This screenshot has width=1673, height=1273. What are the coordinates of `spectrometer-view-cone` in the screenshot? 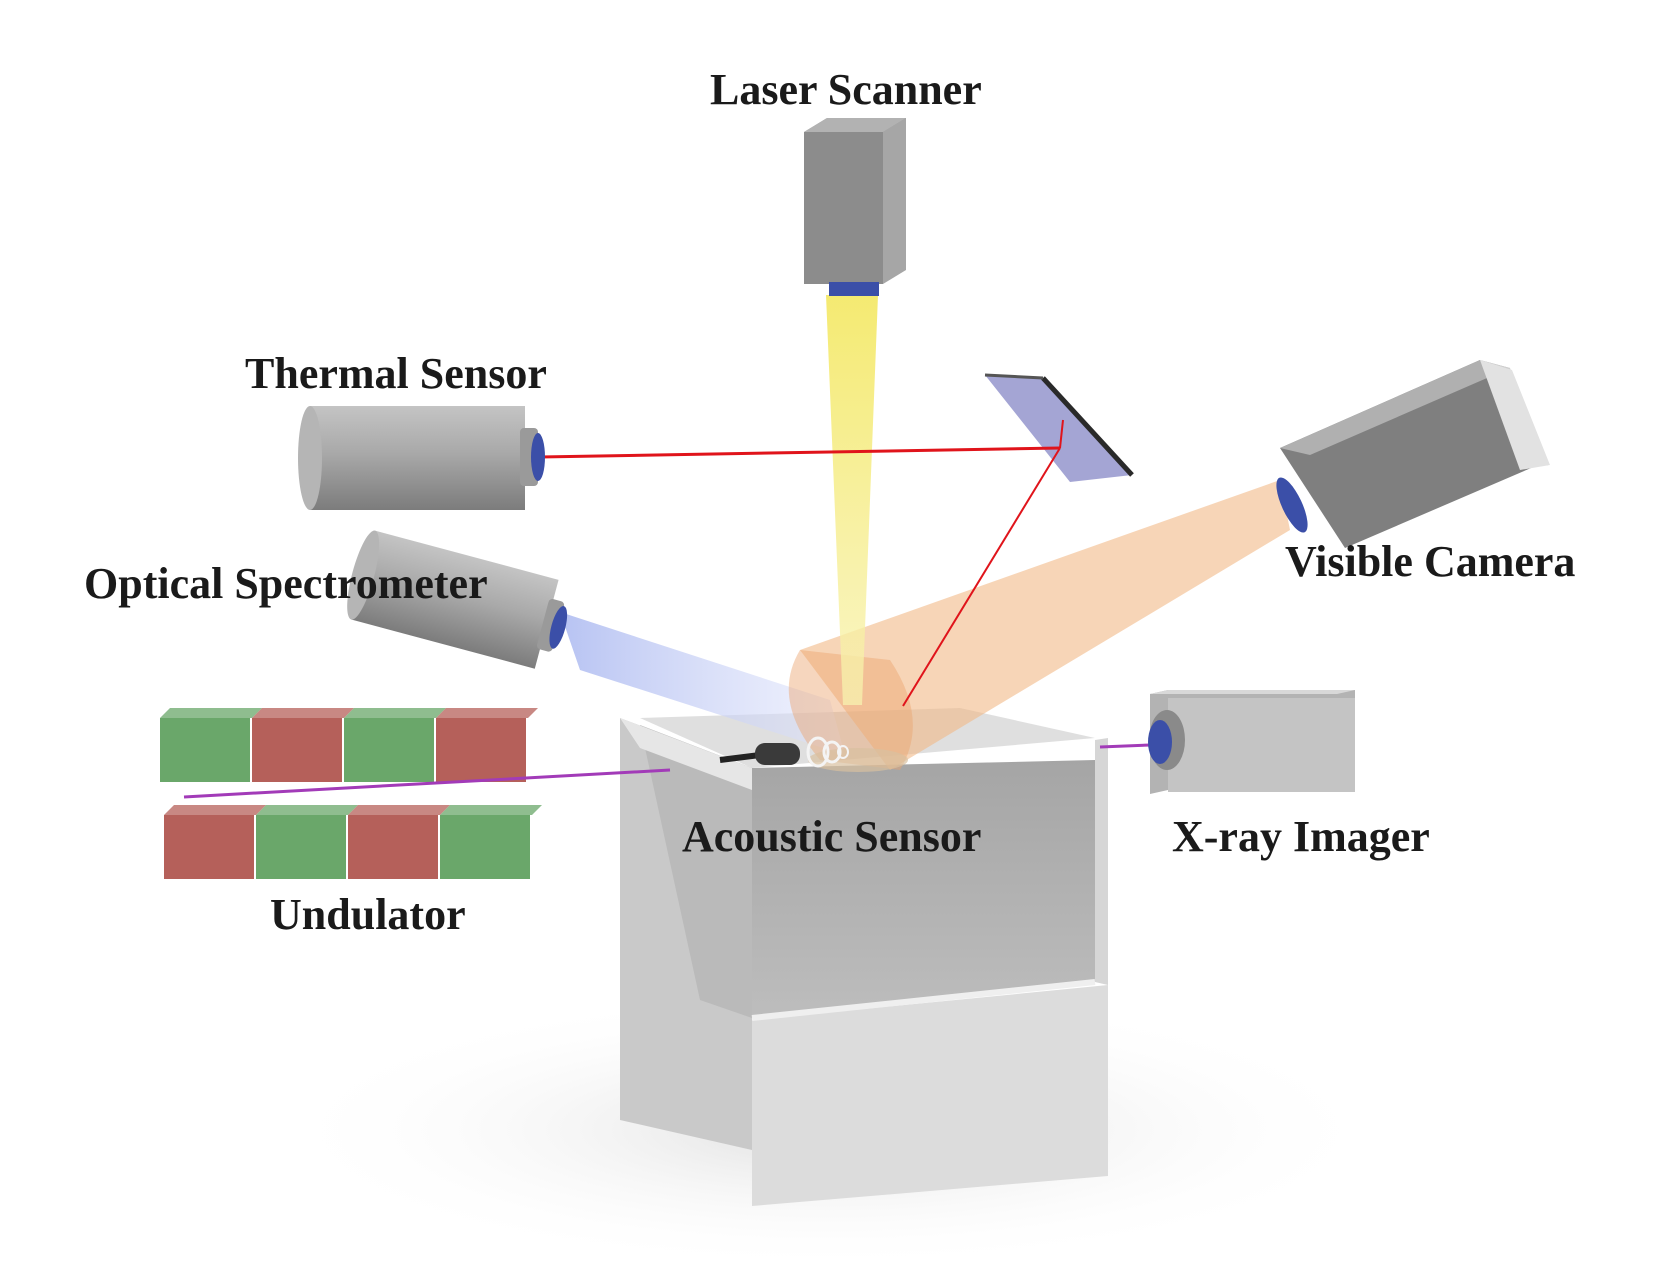 It's located at (702, 683).